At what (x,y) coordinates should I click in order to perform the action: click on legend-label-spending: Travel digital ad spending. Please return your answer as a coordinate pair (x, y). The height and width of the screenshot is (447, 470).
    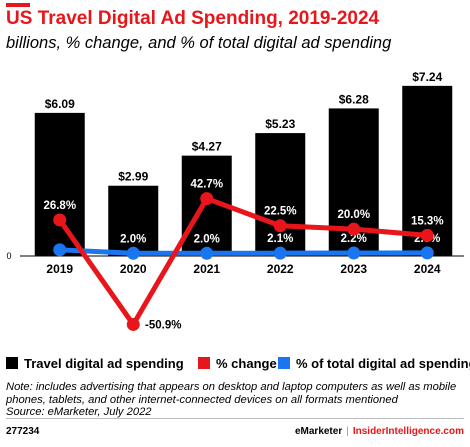
    Looking at the image, I should click on (104, 363).